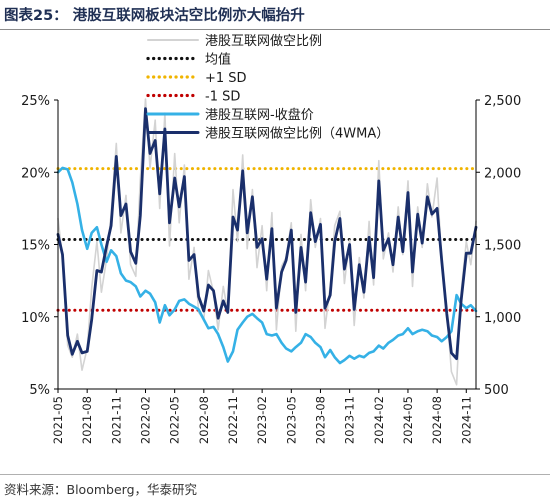 This screenshot has width=550, height=501. Describe the element at coordinates (259, 115) in the screenshot. I see `legend-label: 港股互联网-收盘价` at that location.